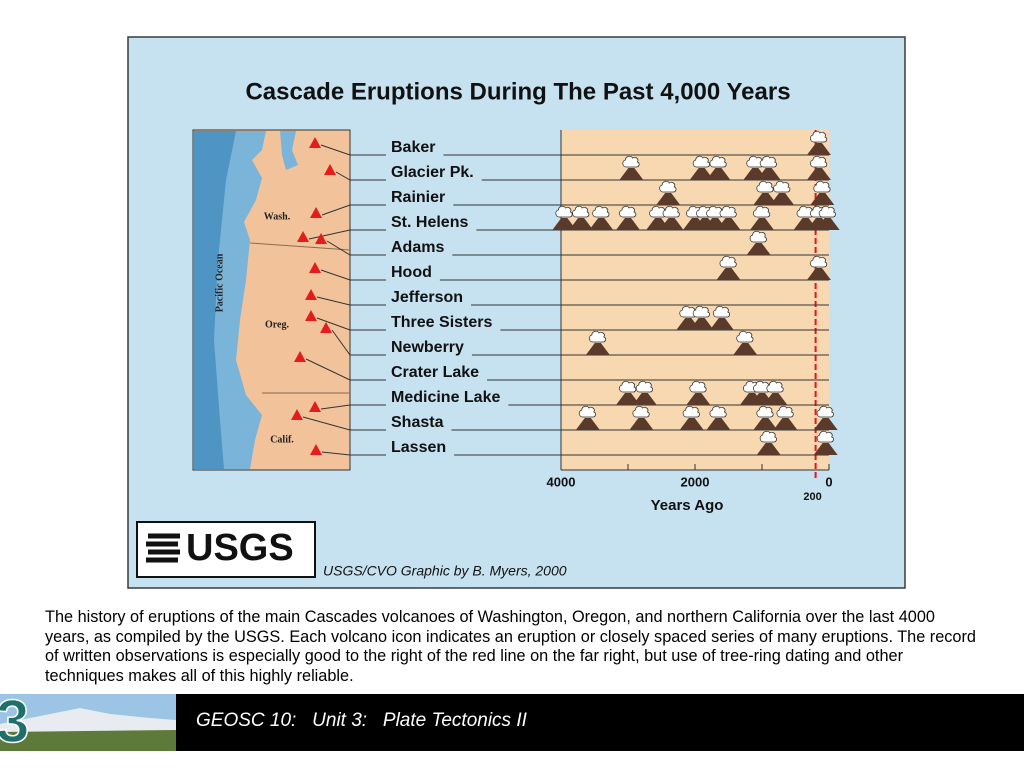  Describe the element at coordinates (163, 548) in the screenshot. I see `logo-waves` at that location.